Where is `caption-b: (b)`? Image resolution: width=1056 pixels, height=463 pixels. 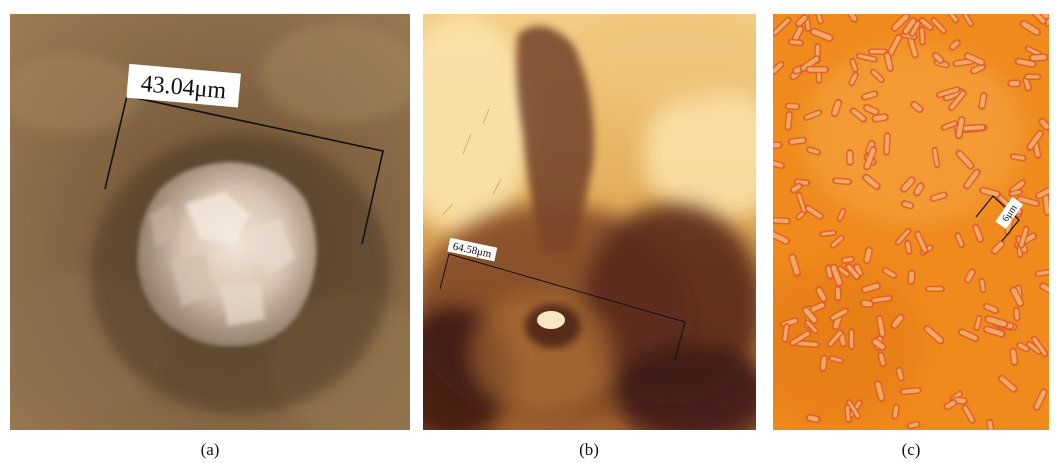 caption-b: (b) is located at coordinates (589, 449).